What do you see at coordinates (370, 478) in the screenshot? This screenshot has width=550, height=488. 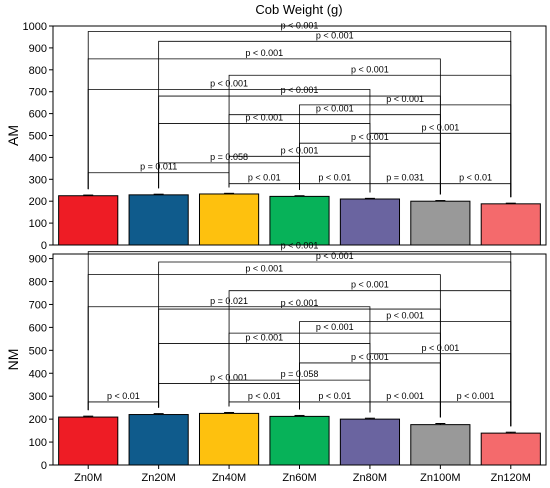 I see `x-tick-label: Zn80M` at bounding box center [370, 478].